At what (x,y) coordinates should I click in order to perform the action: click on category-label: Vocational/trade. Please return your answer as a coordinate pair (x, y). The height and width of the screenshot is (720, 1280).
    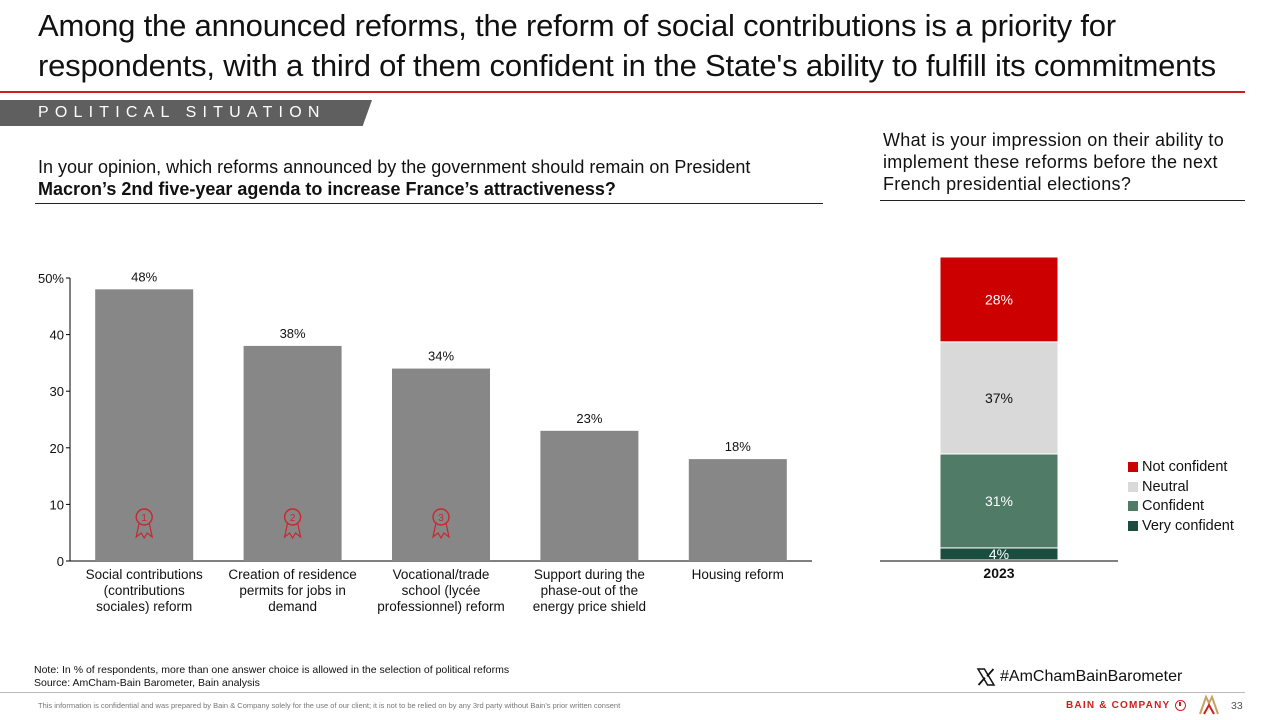
    Looking at the image, I should click on (441, 574).